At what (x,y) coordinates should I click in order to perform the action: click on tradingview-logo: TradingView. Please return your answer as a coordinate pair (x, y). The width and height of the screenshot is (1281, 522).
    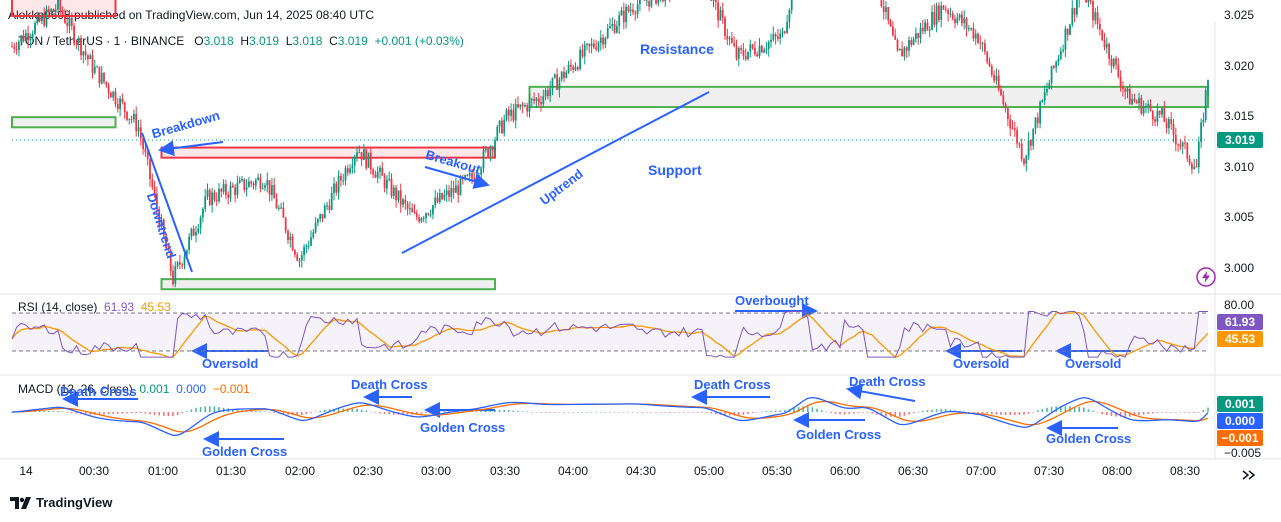
    Looking at the image, I should click on (61, 502).